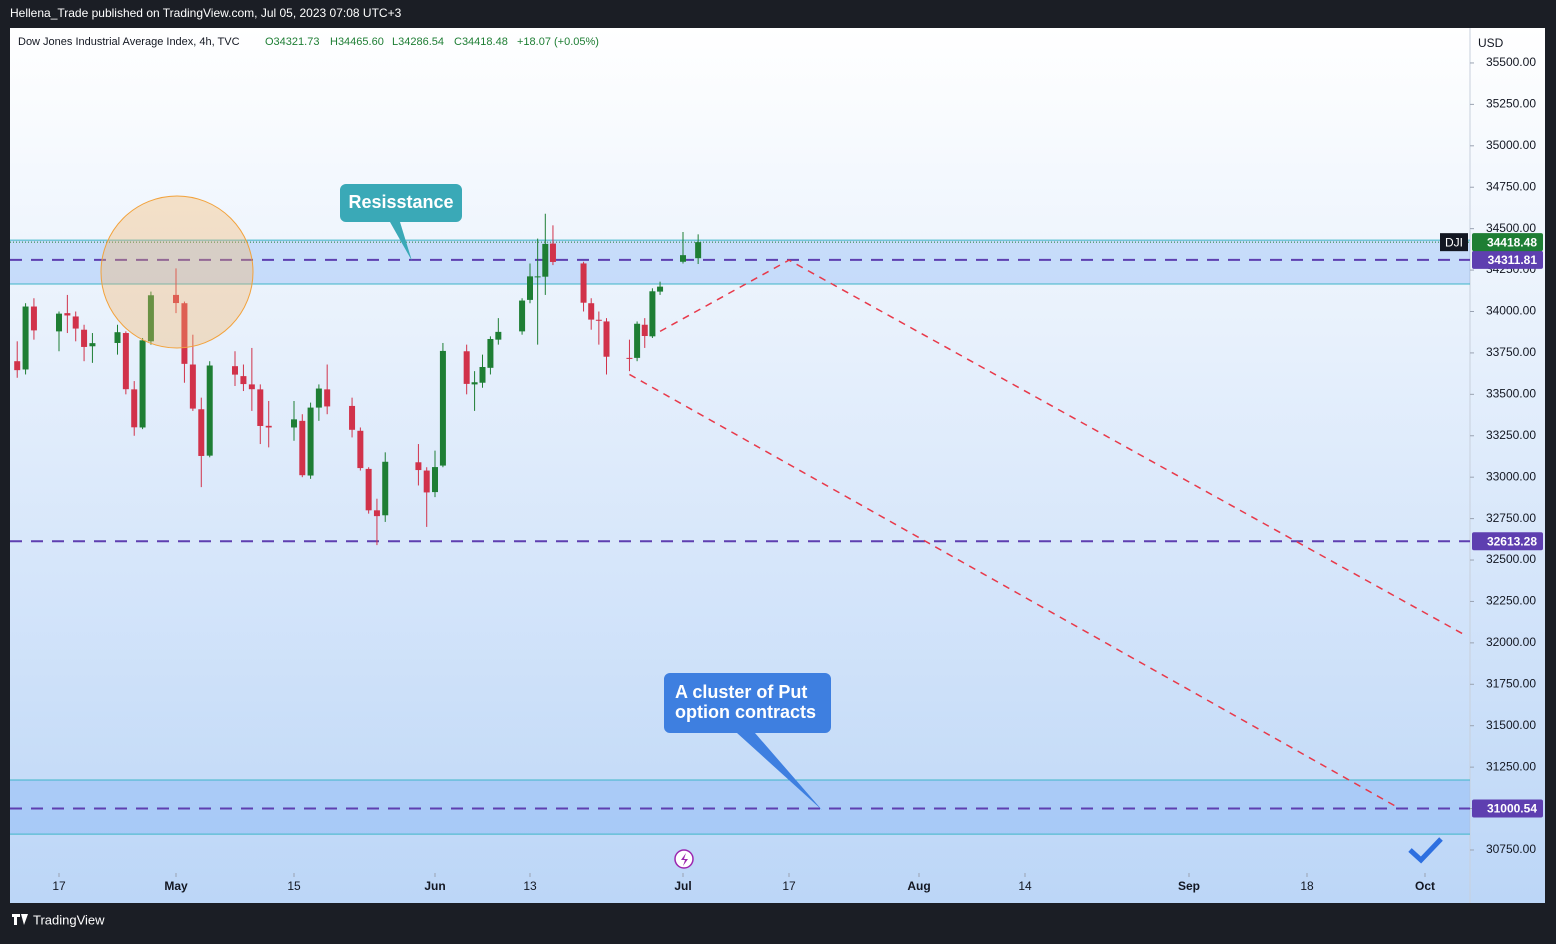  Describe the element at coordinates (1511, 104) in the screenshot. I see `y-tick-label: 35250.00` at that location.